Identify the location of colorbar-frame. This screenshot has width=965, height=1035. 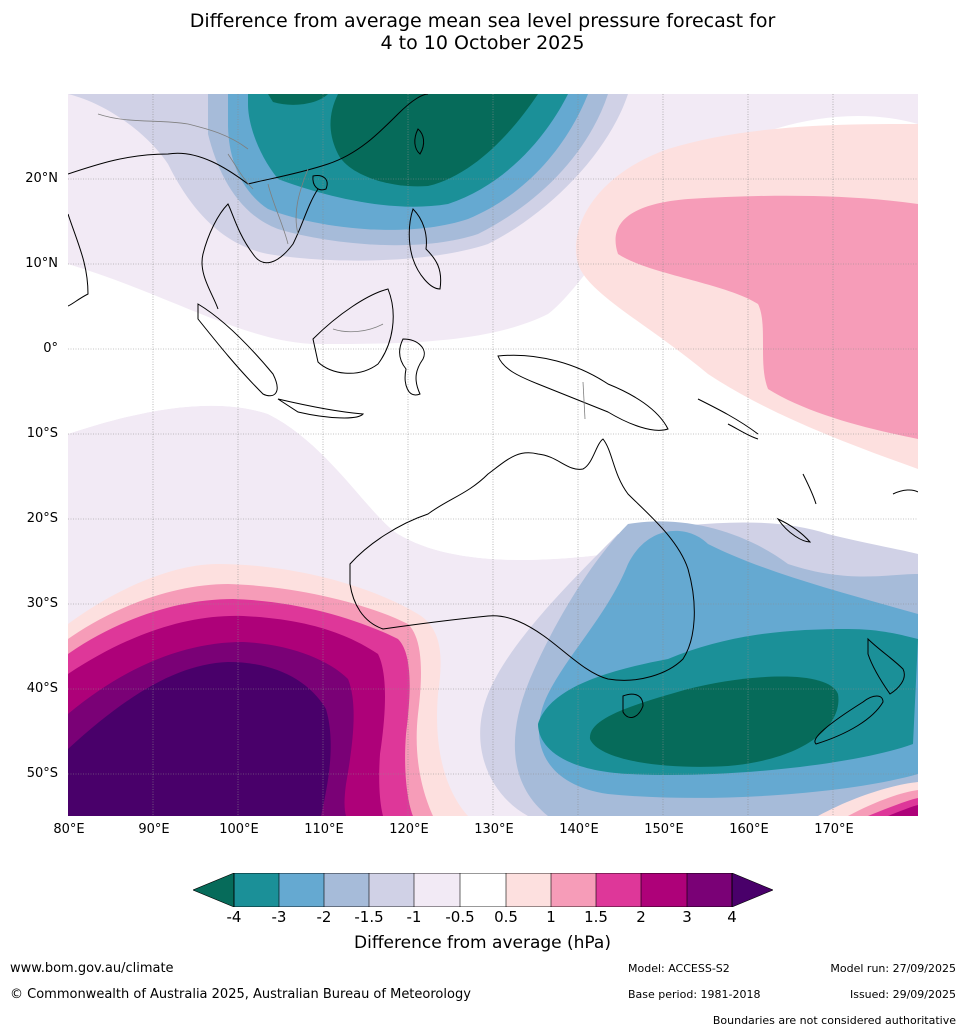
(483, 890).